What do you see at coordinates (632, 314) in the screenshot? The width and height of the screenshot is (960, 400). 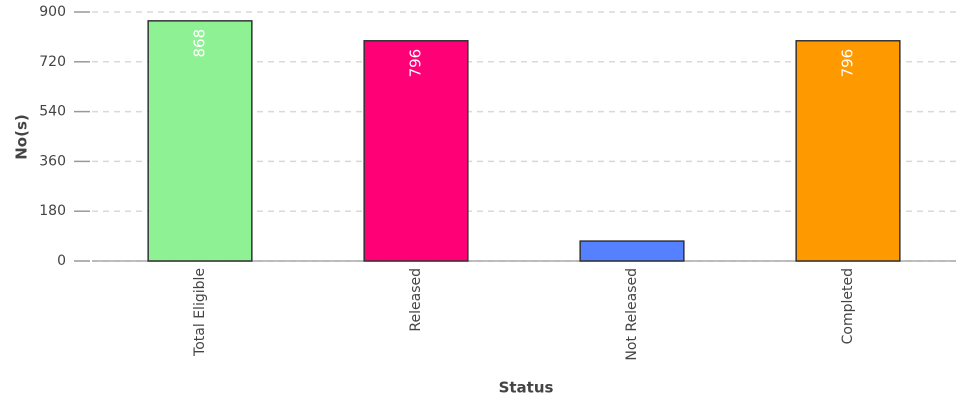 I see `x-tick-label: Not Released` at bounding box center [632, 314].